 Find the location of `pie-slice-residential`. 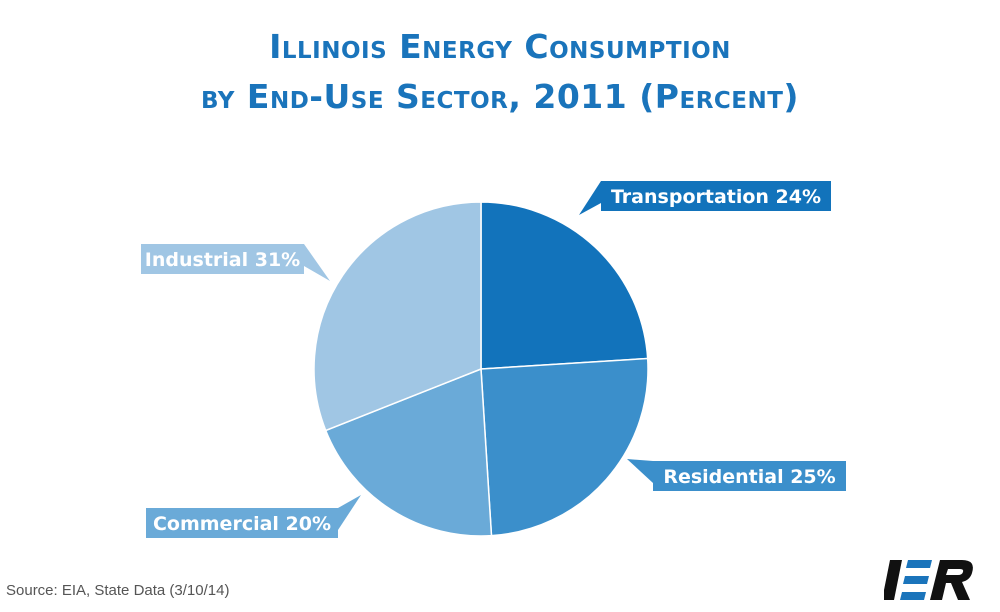

pie-slice-residential is located at coordinates (564, 447).